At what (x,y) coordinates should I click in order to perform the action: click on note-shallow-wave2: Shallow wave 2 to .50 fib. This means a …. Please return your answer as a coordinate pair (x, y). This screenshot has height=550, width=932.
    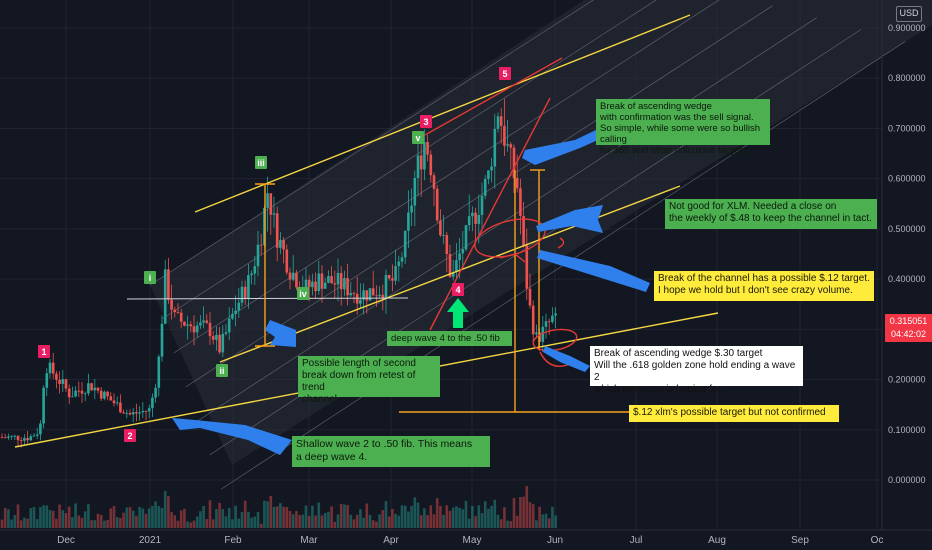
    Looking at the image, I should click on (391, 451).